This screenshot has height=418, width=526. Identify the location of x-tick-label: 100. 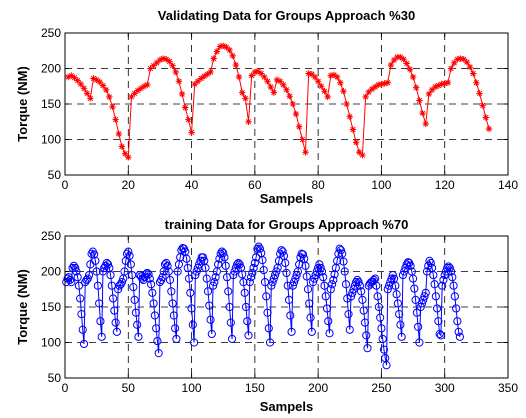
(381, 185).